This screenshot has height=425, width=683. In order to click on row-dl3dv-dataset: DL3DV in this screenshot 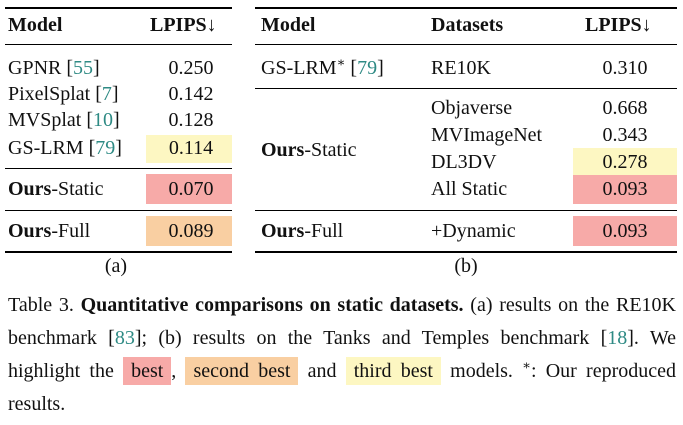, I will do `click(464, 162)`.